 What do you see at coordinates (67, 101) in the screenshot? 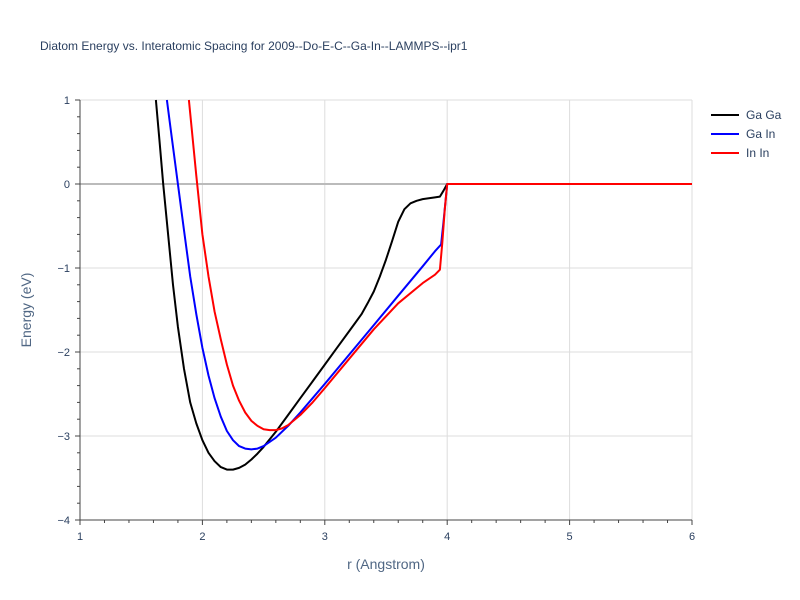
I see `y-tick-label: 1` at bounding box center [67, 101].